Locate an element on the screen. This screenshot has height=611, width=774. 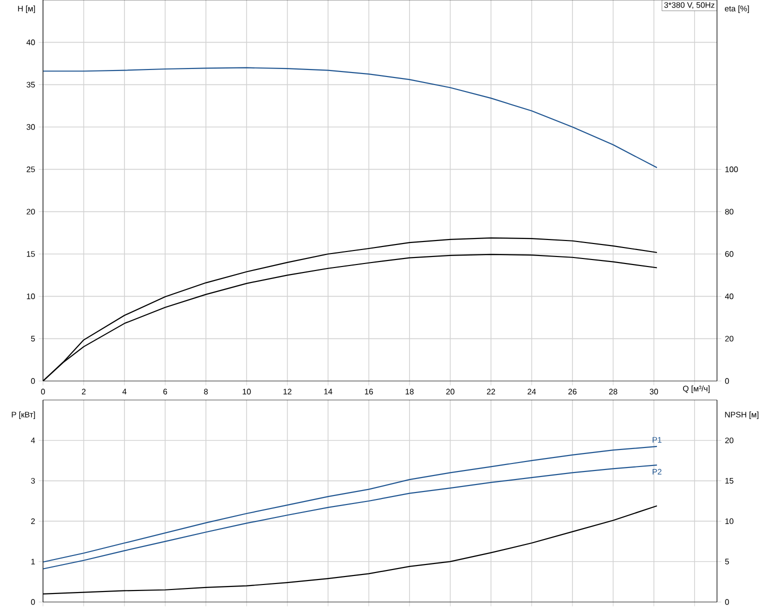
y-tick-label: 20 is located at coordinates (30, 211).